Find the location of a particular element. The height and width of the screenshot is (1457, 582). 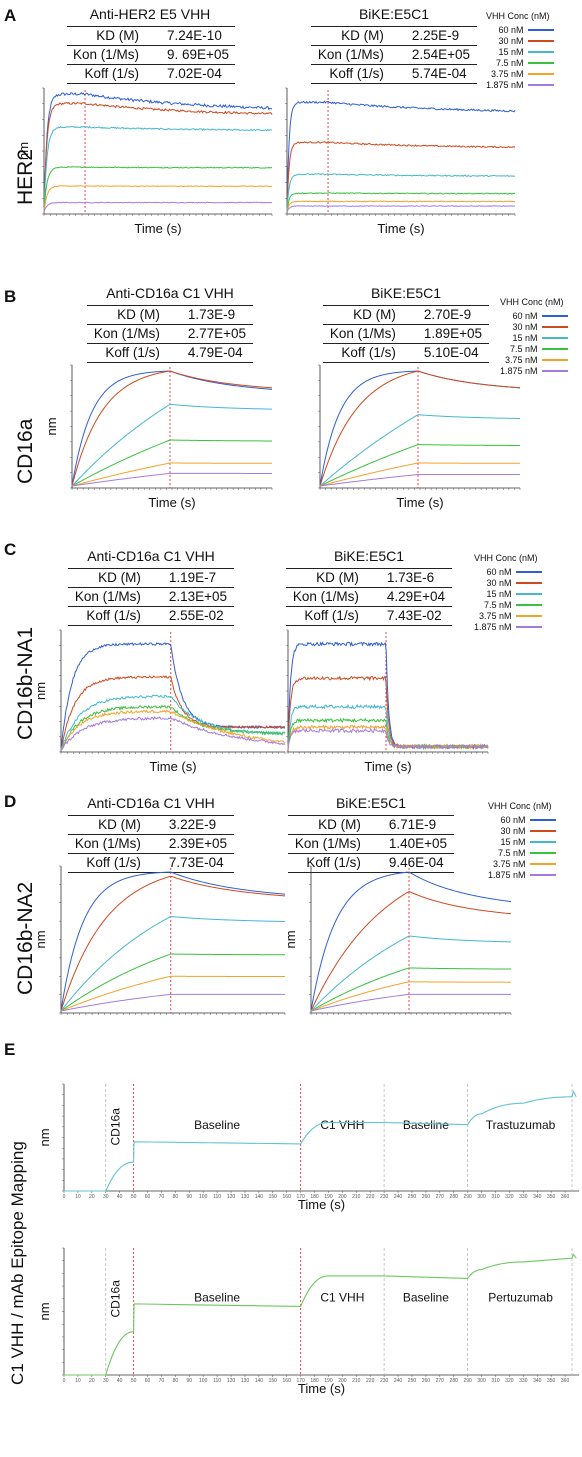

x-tick-label: 60 is located at coordinates (148, 1197).